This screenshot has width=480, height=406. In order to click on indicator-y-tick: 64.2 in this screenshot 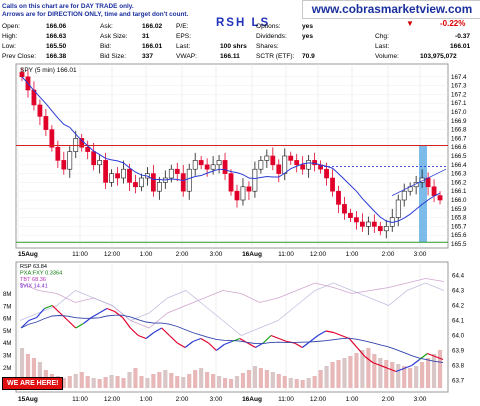, I will do `click(458, 306)`.